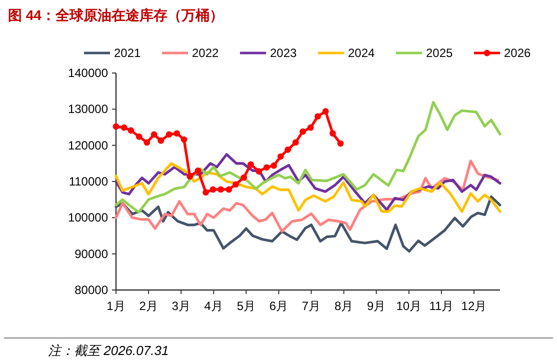 This screenshot has height=364, width=557. Describe the element at coordinates (88, 73) in the screenshot. I see `y-tick-label: 140000` at that location.